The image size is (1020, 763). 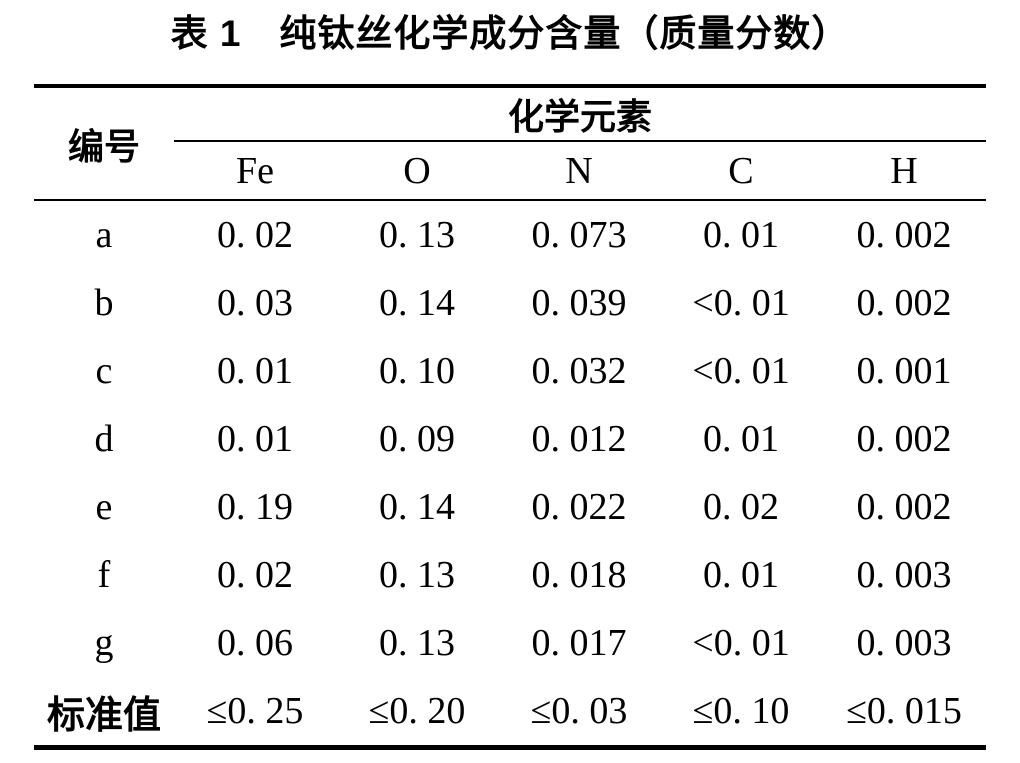 I want to click on row-label-cell: e, so click(x=104, y=507).